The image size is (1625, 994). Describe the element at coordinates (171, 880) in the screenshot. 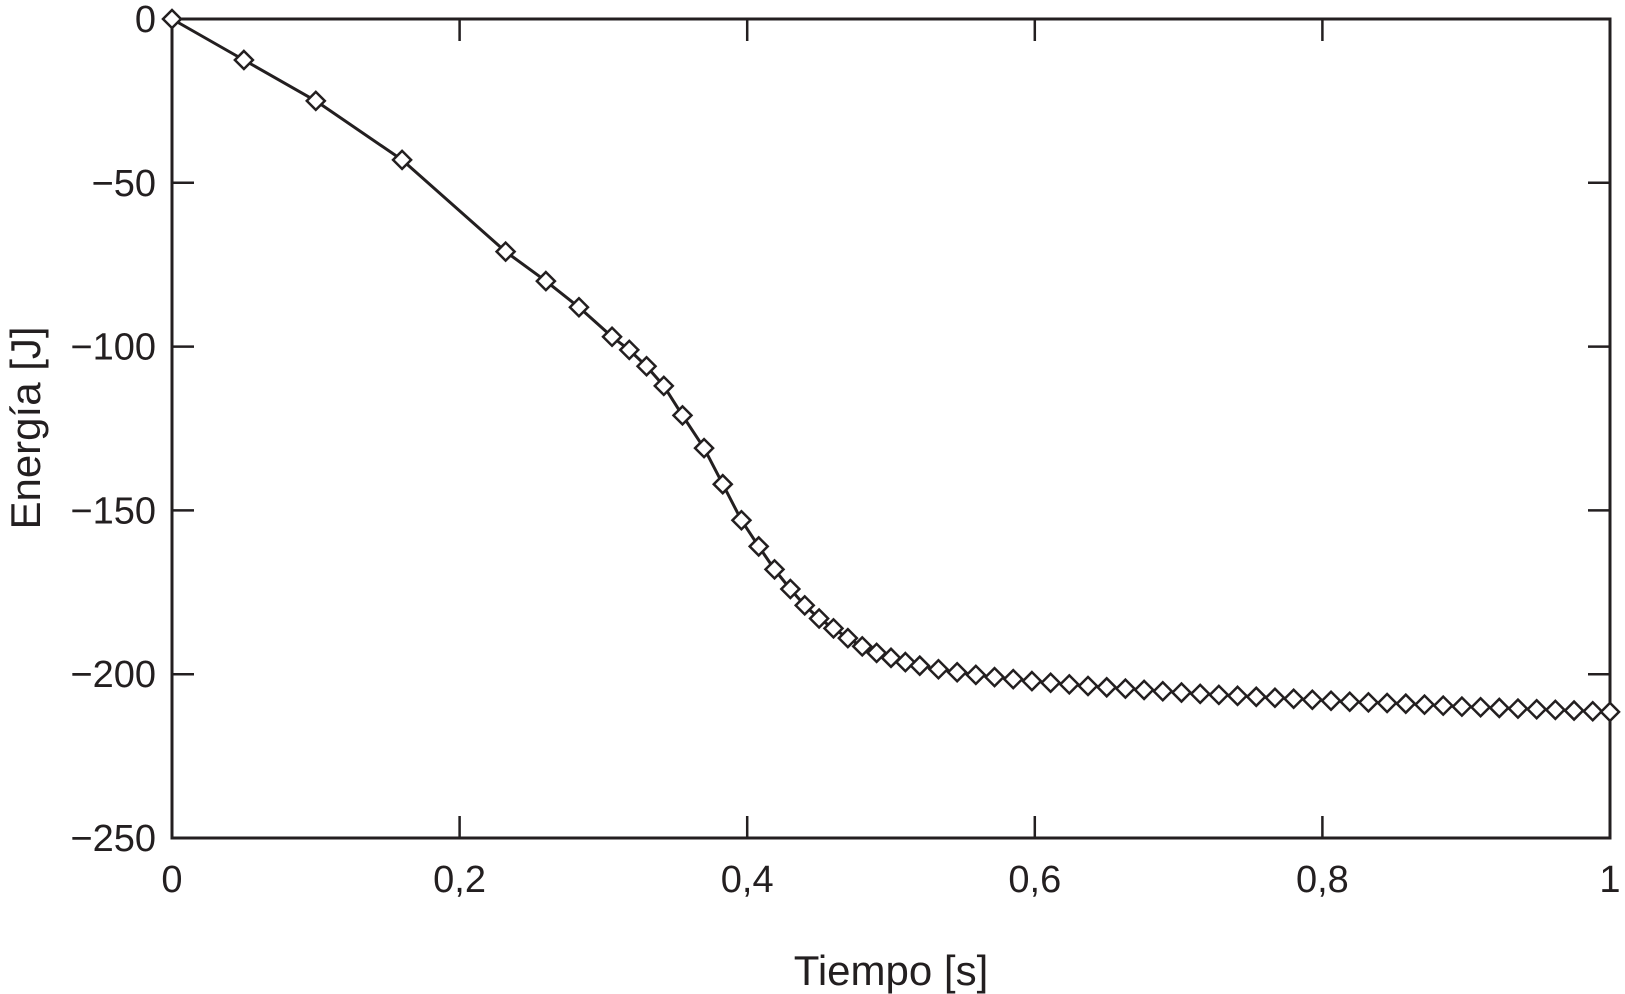

I see `x-tick-label: 0` at that location.